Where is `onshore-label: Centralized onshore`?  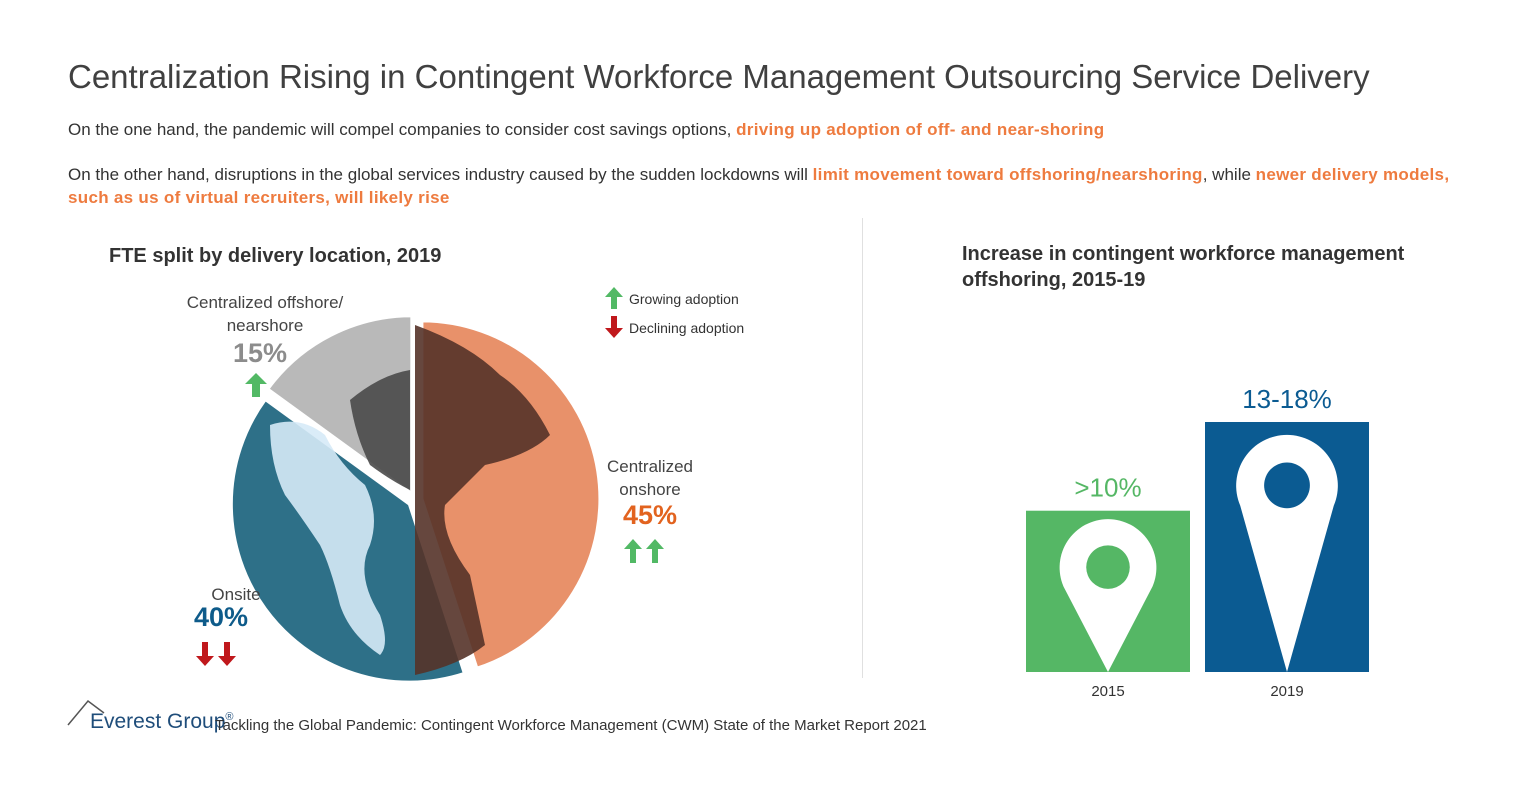 onshore-label: Centralized onshore is located at coordinates (650, 478).